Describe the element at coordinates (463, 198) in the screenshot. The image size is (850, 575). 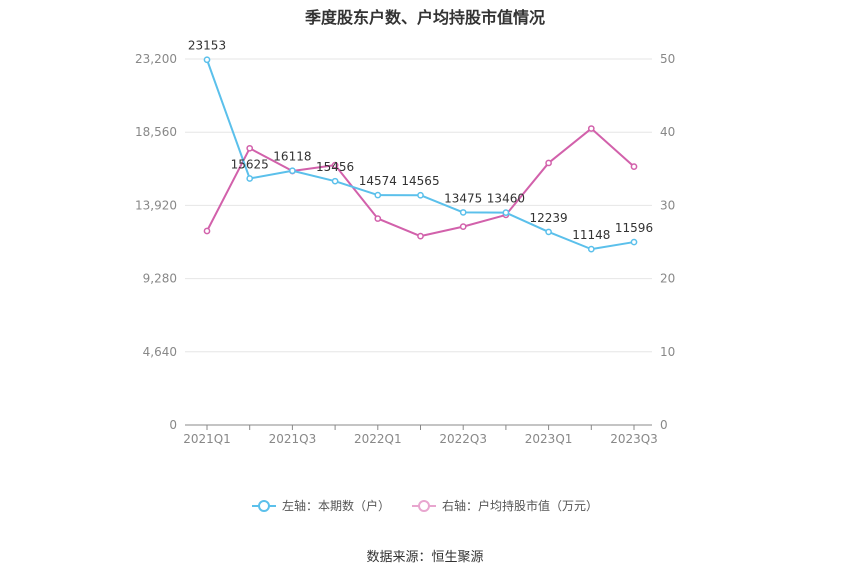
I see `data-label: 13475` at that location.